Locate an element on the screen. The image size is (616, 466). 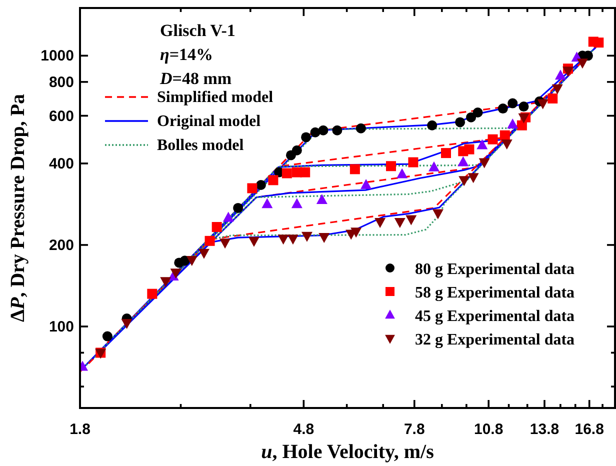
legend-label: 80 g Experimental data is located at coordinates (495, 269).